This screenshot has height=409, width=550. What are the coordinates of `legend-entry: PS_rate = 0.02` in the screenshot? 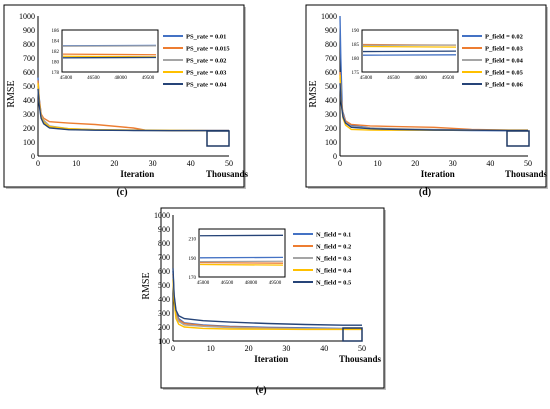 It's located at (206, 61).